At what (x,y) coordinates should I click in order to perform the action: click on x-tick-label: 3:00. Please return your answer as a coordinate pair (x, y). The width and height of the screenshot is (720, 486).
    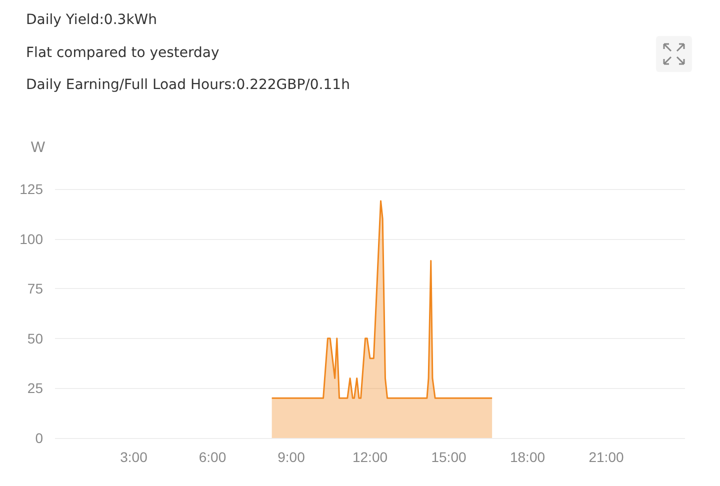
    Looking at the image, I should click on (134, 457).